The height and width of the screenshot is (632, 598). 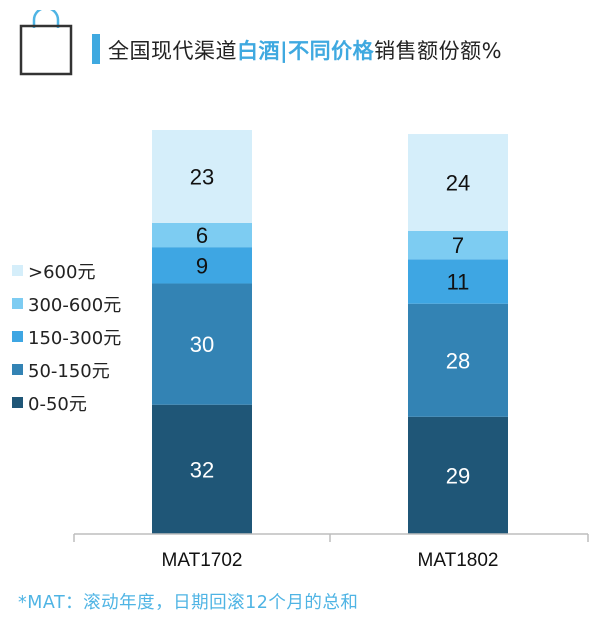 I want to click on data-label: 28, so click(x=458, y=360).